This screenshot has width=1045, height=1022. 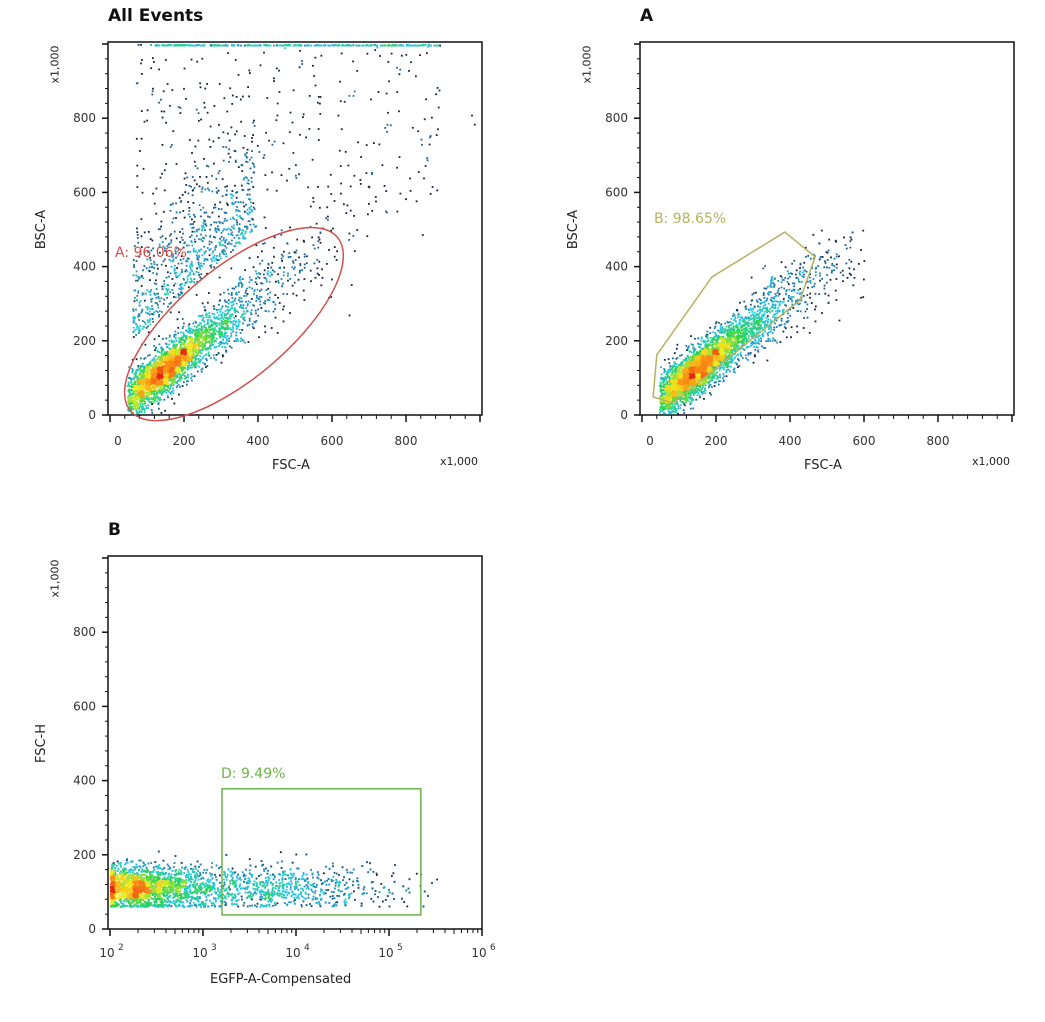 I want to click on gate-a-ellipse, so click(x=234, y=324).